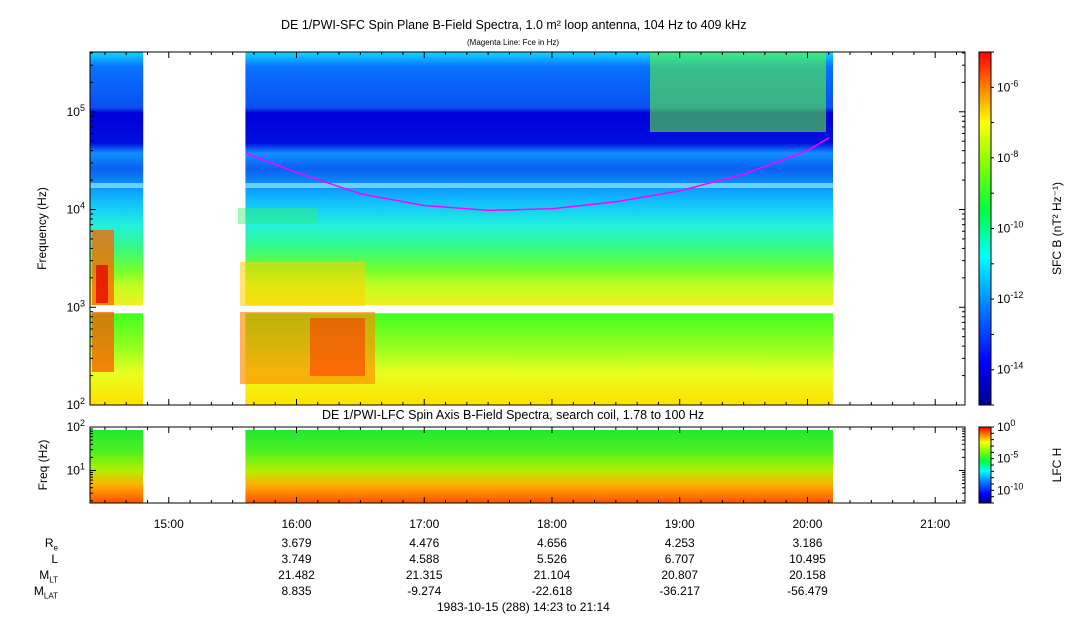 Image resolution: width=1083 pixels, height=620 pixels. I want to click on ephemeris-row-label: MLAT, so click(45, 592).